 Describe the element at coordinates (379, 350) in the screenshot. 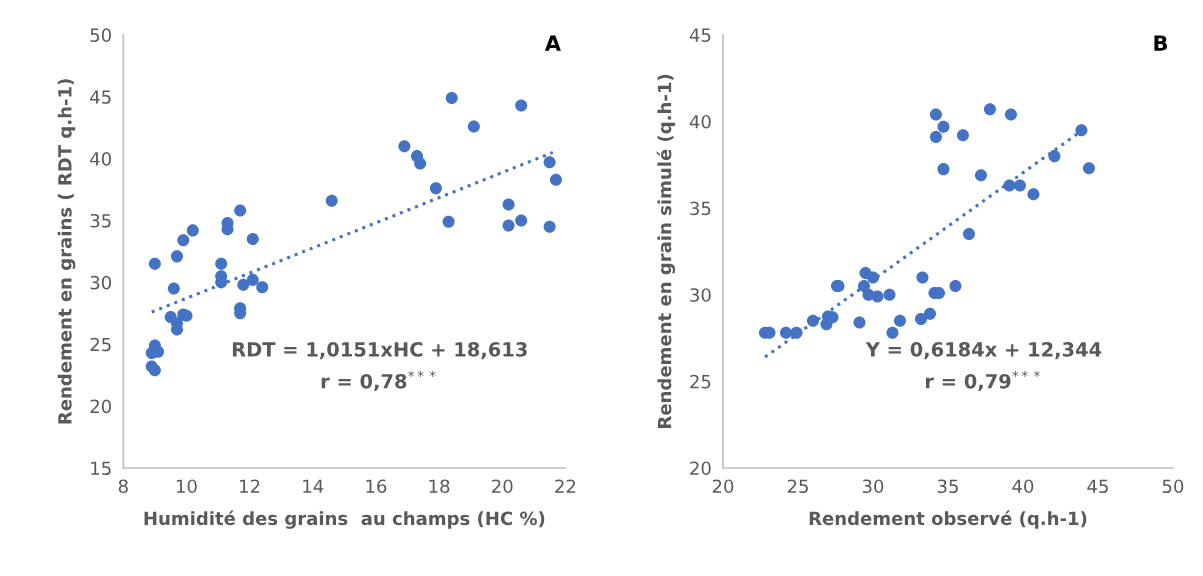

I see `annotation: RDT = 1,0151xHC + 18,613` at that location.